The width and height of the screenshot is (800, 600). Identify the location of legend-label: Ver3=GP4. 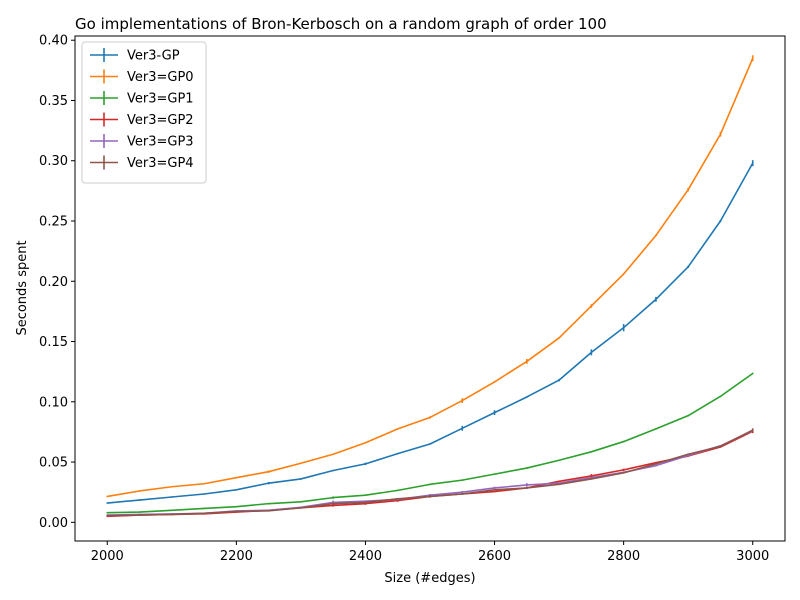
(160, 163).